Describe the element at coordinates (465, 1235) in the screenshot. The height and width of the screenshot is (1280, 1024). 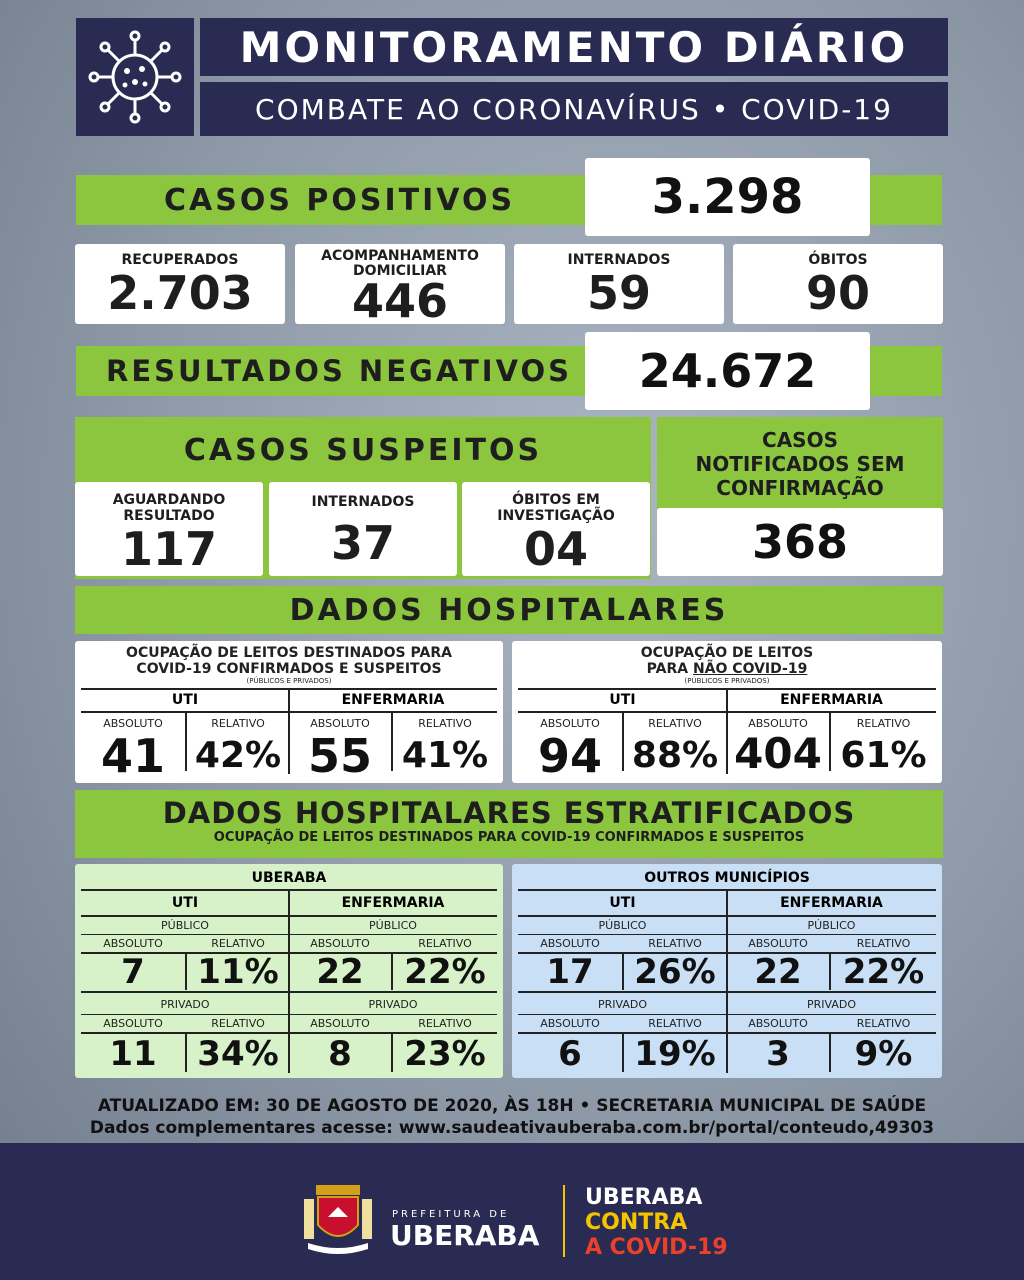
I see `prefeitura-city: UBERABA` at that location.